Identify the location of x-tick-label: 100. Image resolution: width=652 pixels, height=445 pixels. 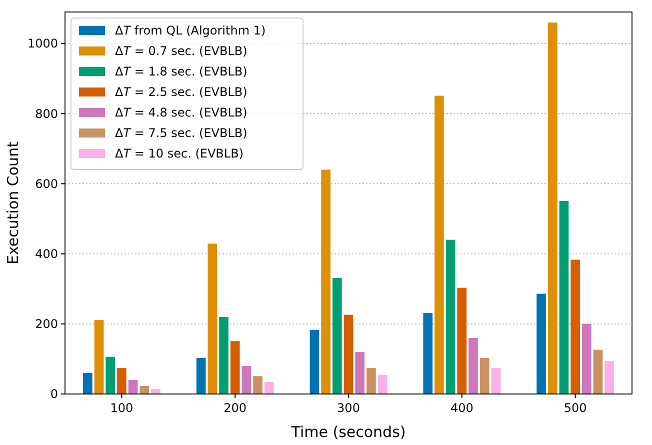
(122, 408).